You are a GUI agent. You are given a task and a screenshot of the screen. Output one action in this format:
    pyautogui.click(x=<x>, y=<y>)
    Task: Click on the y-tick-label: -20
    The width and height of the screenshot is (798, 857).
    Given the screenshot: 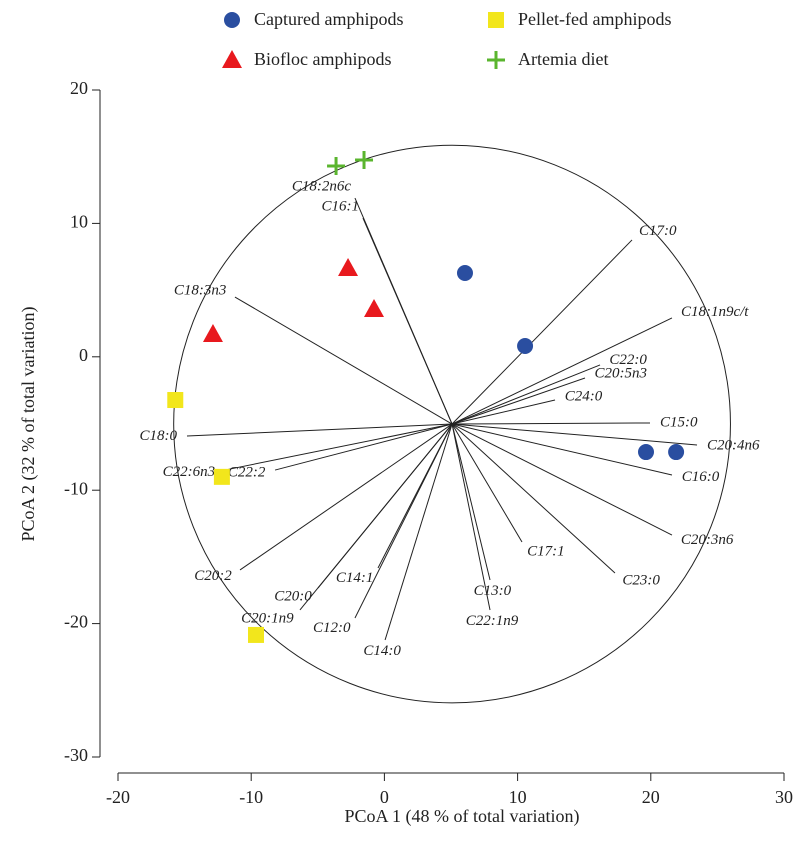 What is the action you would take?
    pyautogui.click(x=76, y=622)
    